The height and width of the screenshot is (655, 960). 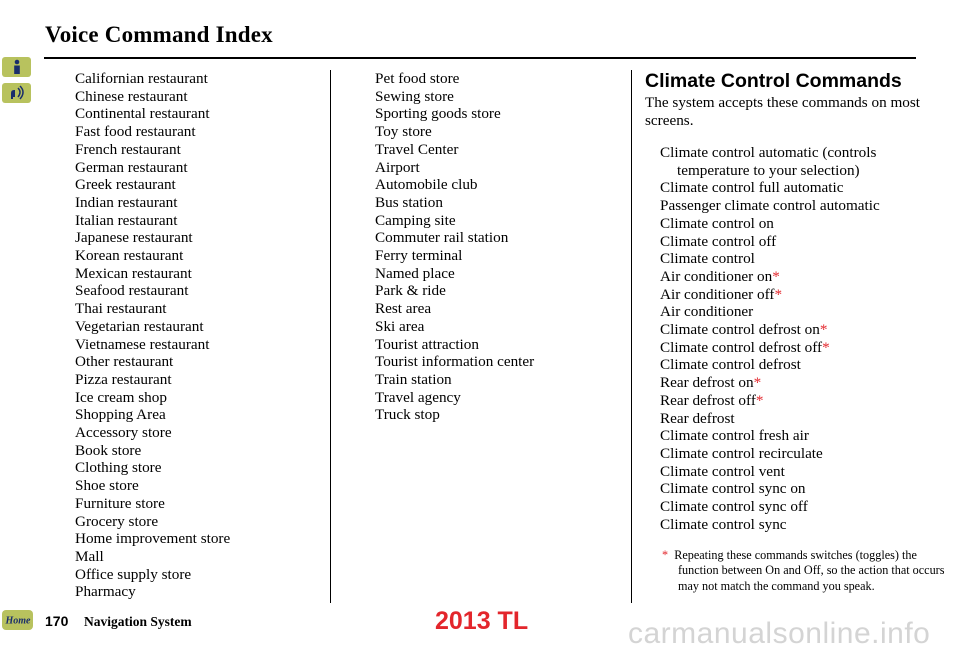 What do you see at coordinates (426, 185) in the screenshot?
I see `list-item: Automobile club` at bounding box center [426, 185].